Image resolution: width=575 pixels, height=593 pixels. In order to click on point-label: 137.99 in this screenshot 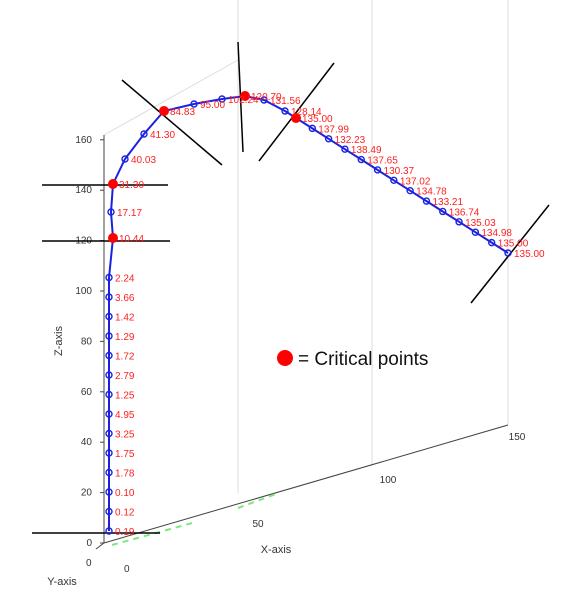, I will do `click(333, 129)`.